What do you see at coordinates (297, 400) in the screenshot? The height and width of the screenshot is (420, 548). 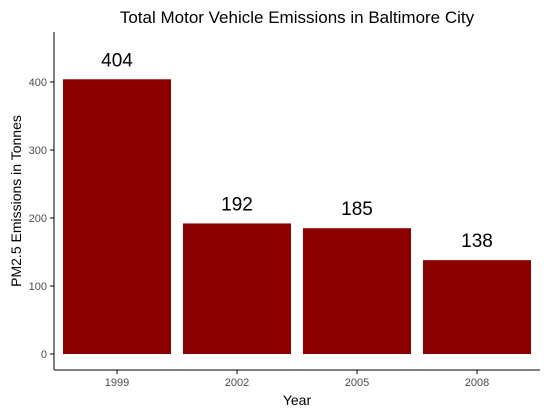 I see `x-axis-label: Year` at bounding box center [297, 400].